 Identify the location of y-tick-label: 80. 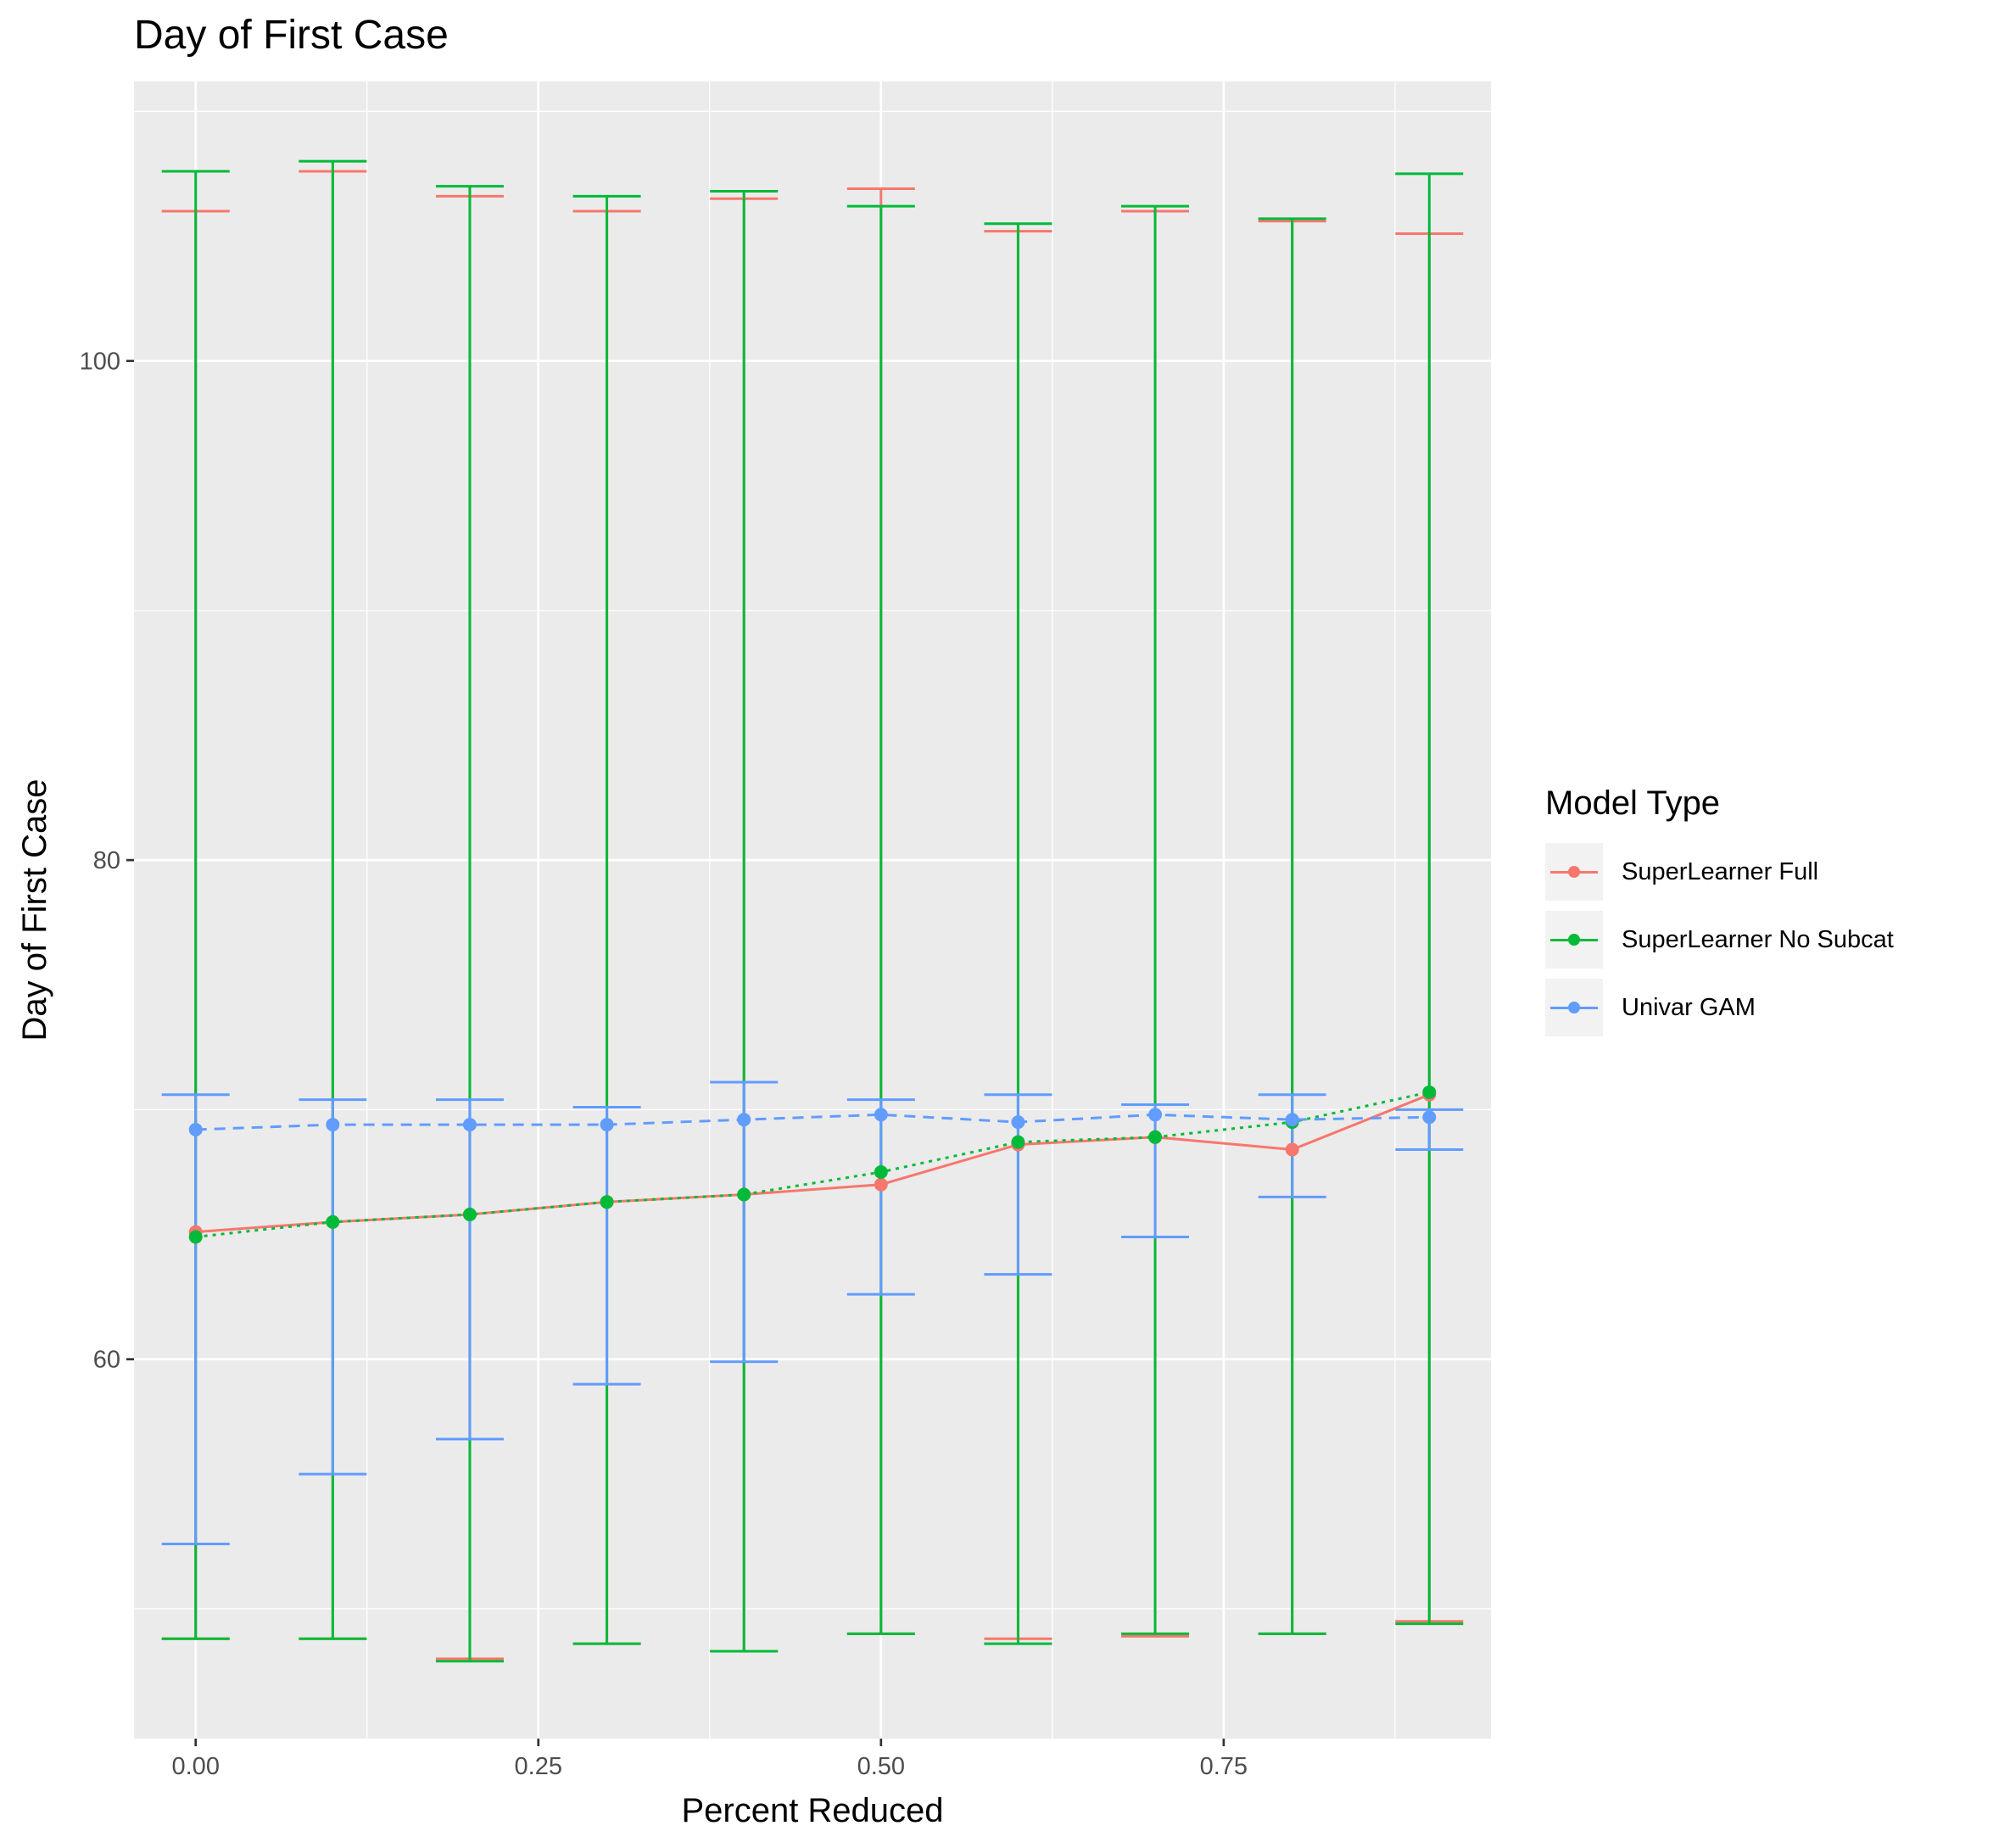
(106, 861).